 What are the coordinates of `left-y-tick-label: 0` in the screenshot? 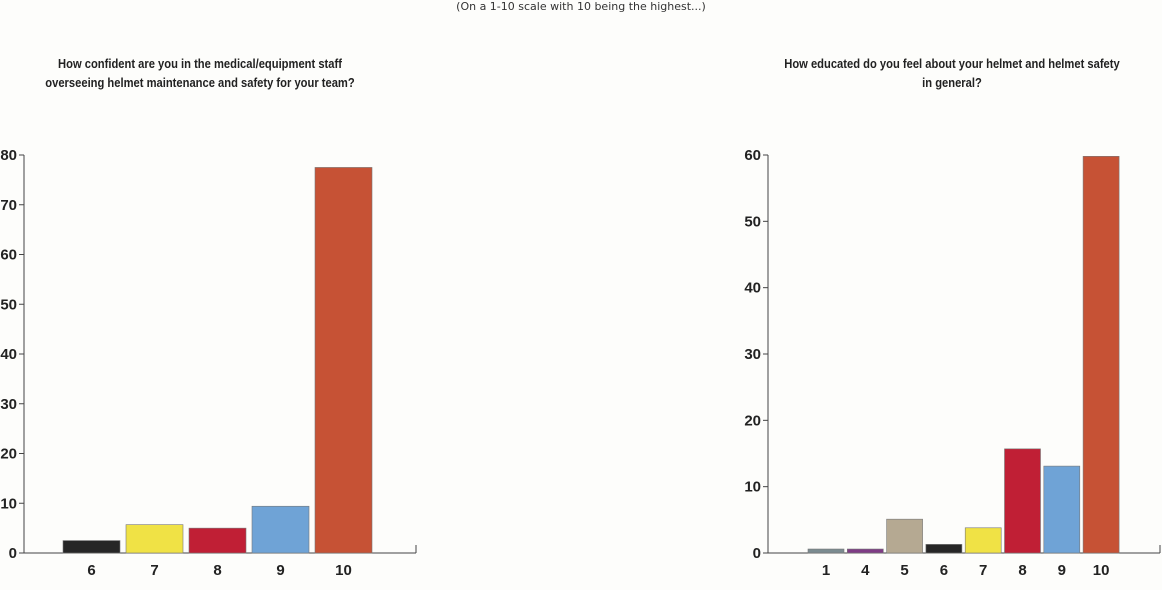 It's located at (13, 553).